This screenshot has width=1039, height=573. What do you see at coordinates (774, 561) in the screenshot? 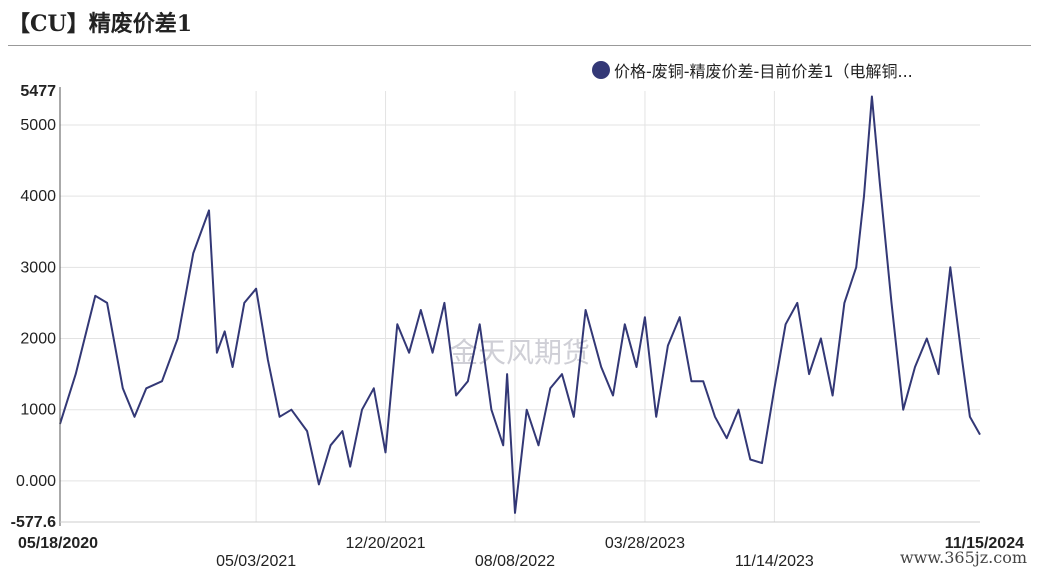
I see `x-tick-label: 11/14/2023` at bounding box center [774, 561].